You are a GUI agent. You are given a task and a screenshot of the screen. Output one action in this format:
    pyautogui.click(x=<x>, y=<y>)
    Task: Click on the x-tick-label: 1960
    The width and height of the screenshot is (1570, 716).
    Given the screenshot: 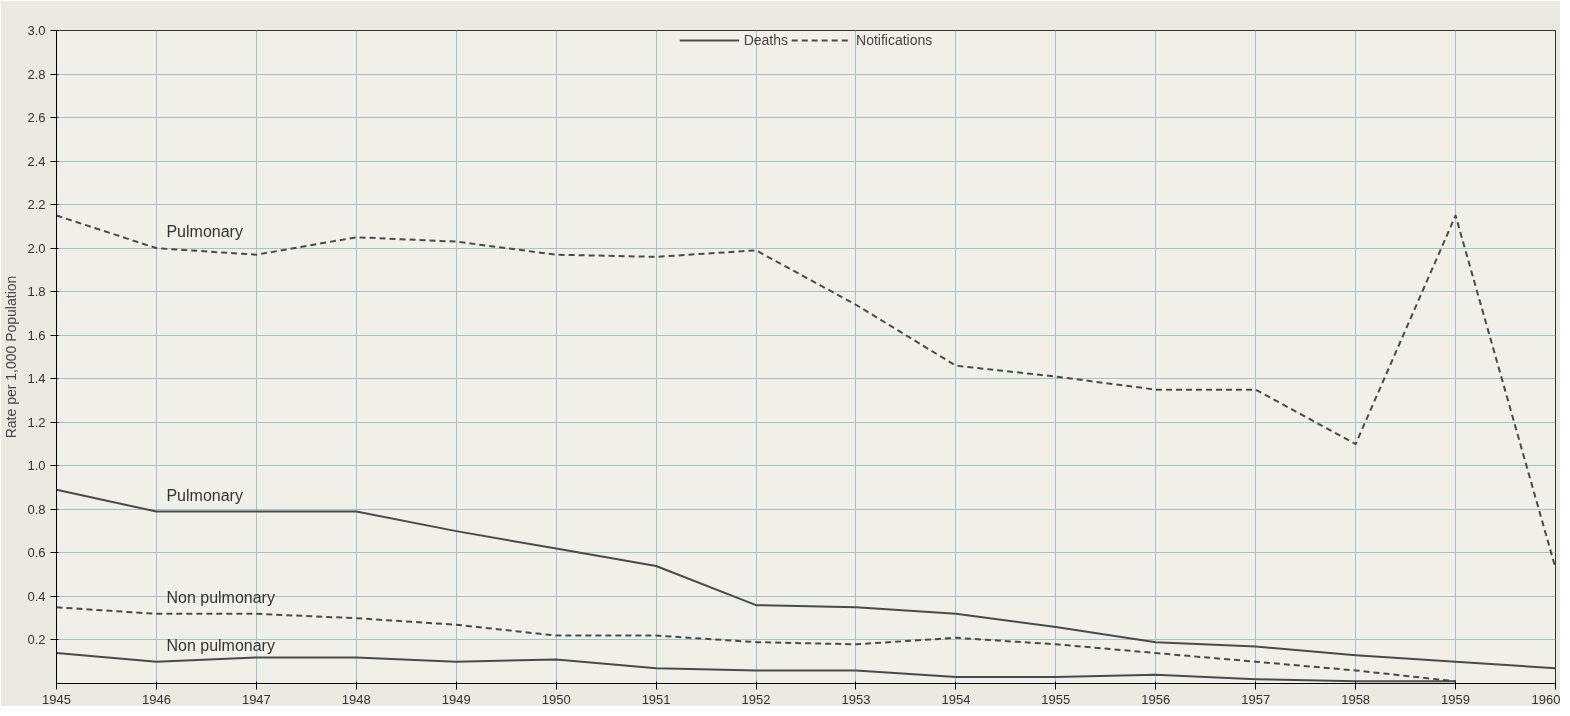 What is the action you would take?
    pyautogui.click(x=1546, y=699)
    